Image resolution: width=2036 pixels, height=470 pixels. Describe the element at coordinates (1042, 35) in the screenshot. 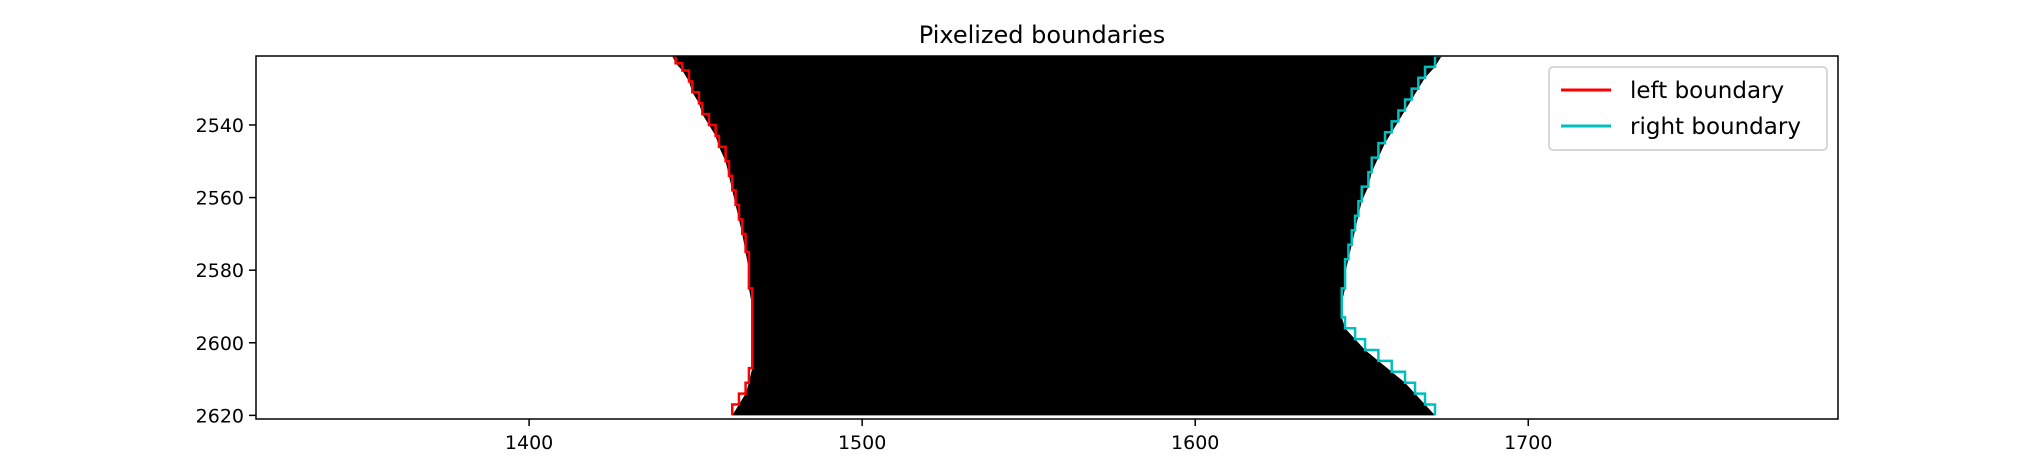

I see `chart-title: Pixelized boundaries` at that location.